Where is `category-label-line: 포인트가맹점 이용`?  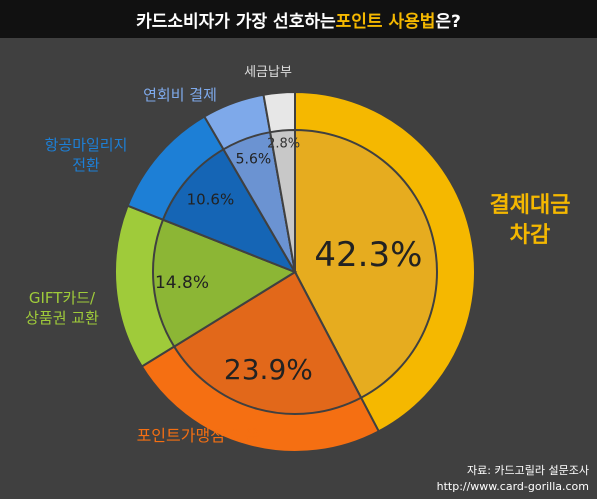
category-label-line: 포인트가맹점 이용 is located at coordinates (198, 435).